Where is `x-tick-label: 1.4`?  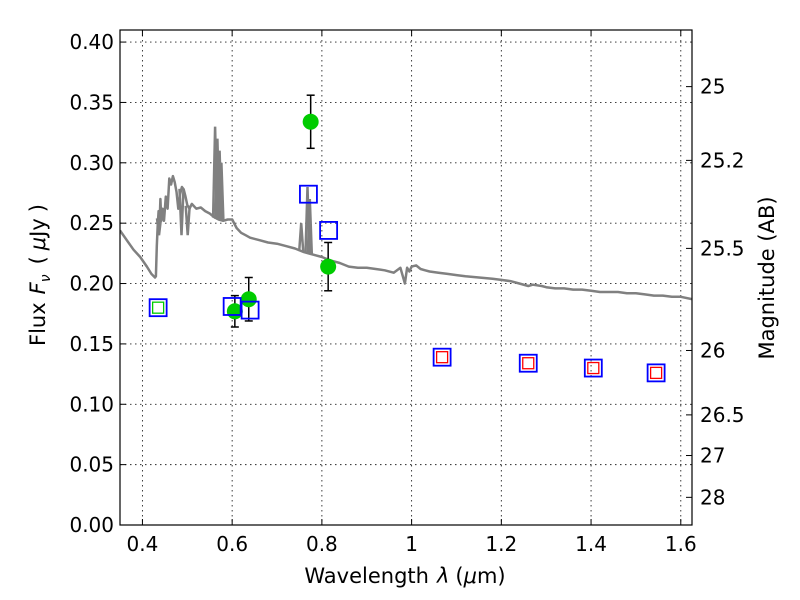
x-tick-label: 1.4 is located at coordinates (591, 544).